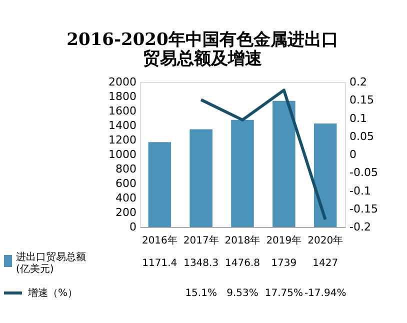 Image resolution: width=407 pixels, height=323 pixels. I want to click on y2-tick-label: -0.05, so click(364, 173).